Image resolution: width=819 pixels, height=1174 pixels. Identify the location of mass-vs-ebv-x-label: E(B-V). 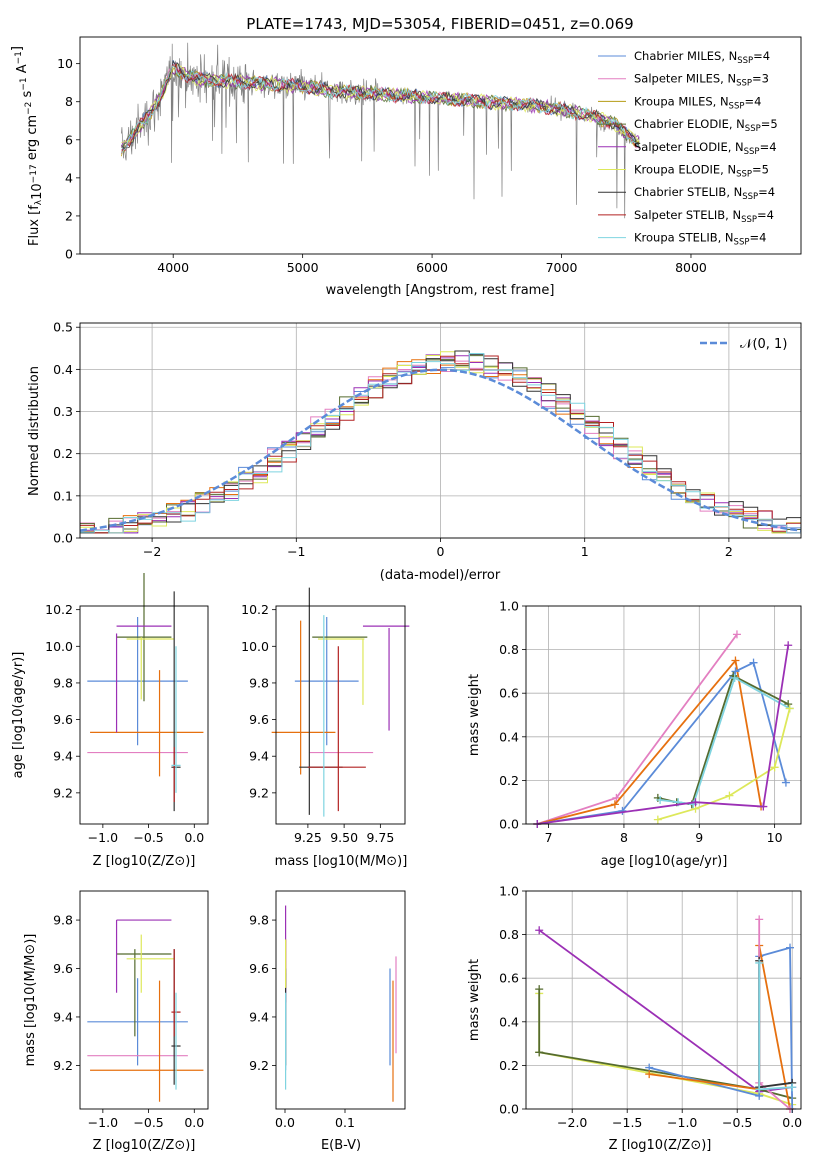
(341, 1145).